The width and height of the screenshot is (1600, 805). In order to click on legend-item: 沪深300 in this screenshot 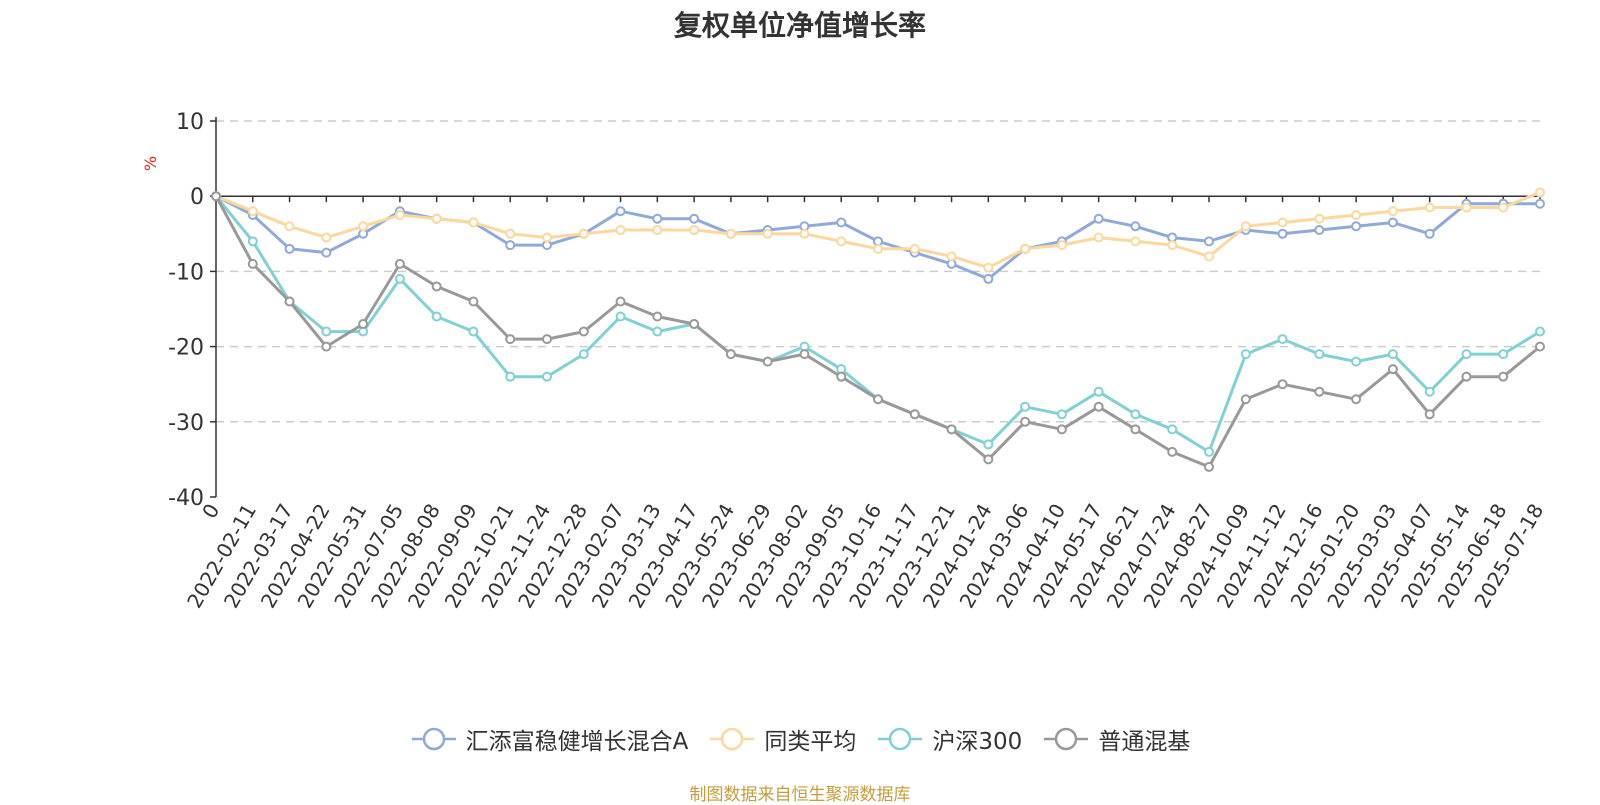, I will do `click(949, 739)`.